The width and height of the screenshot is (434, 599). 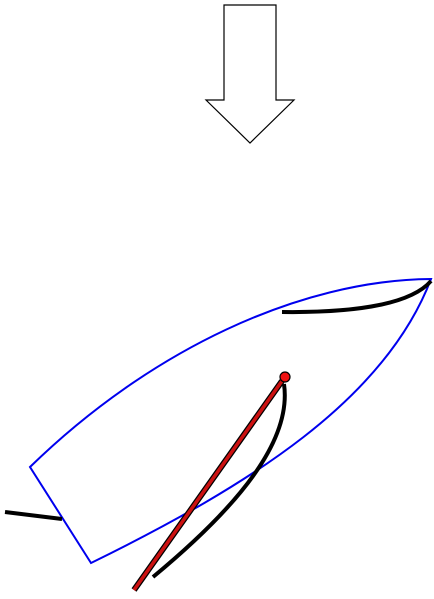 I want to click on jib, so click(x=357, y=297).